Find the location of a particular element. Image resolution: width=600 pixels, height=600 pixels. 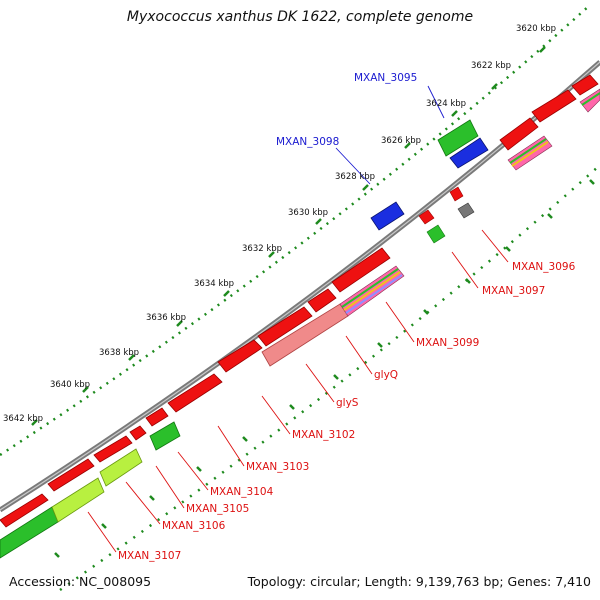

axis-label: 3640 kbp is located at coordinates (70, 385).